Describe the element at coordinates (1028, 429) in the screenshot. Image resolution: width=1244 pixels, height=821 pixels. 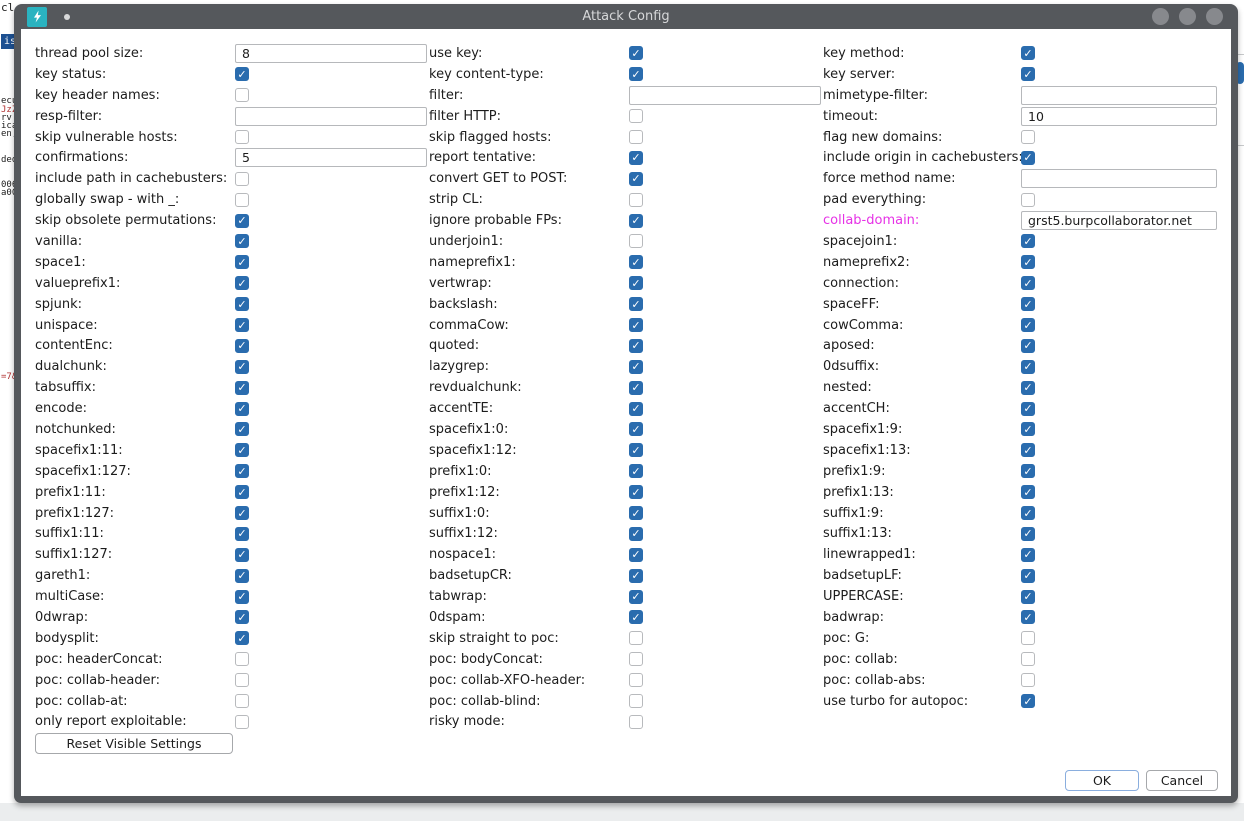
I see `checkbox-spacefix1-9: ✓` at that location.